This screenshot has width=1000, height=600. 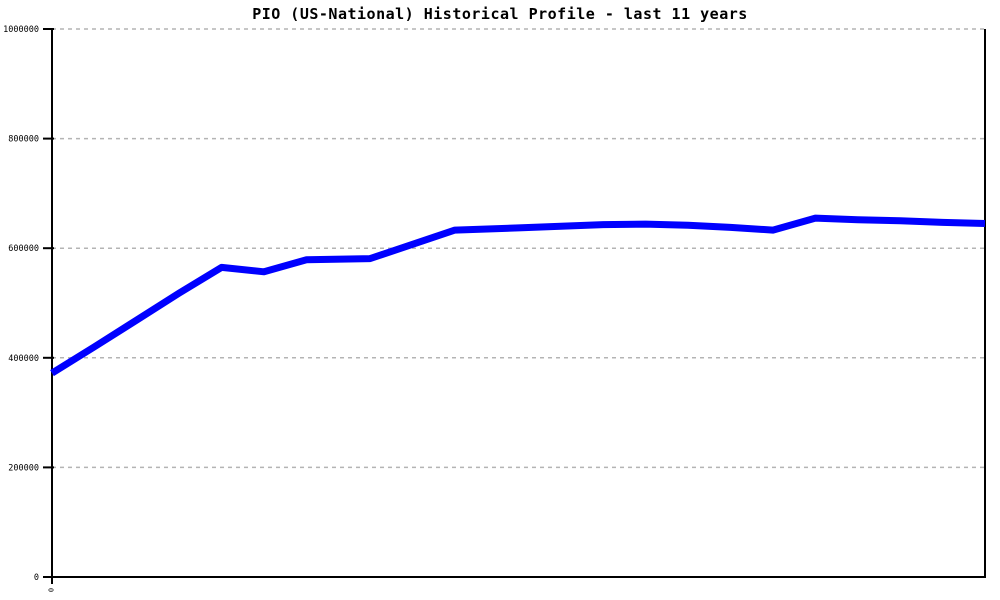 What do you see at coordinates (51, 590) in the screenshot?
I see `x-tick-label: 0` at bounding box center [51, 590].